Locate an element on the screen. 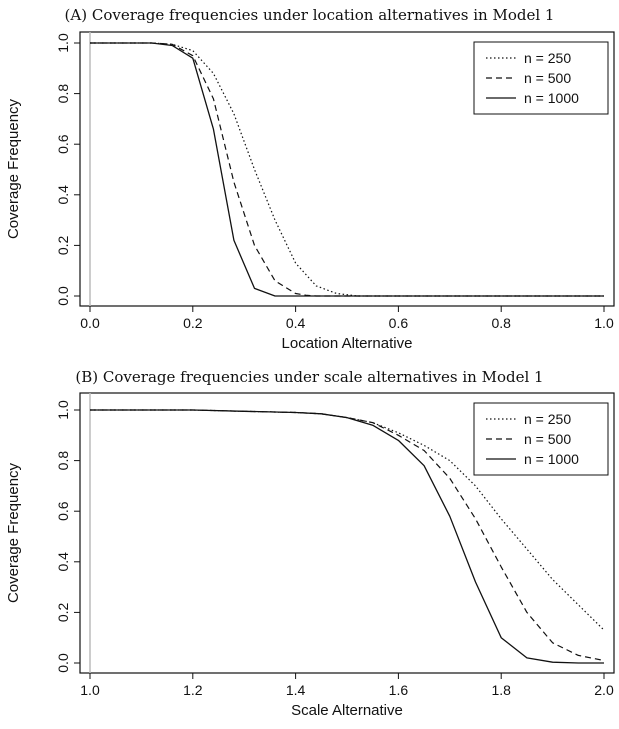 The width and height of the screenshot is (619, 729). chart-b-y-tick-label: 1.0 is located at coordinates (63, 410).